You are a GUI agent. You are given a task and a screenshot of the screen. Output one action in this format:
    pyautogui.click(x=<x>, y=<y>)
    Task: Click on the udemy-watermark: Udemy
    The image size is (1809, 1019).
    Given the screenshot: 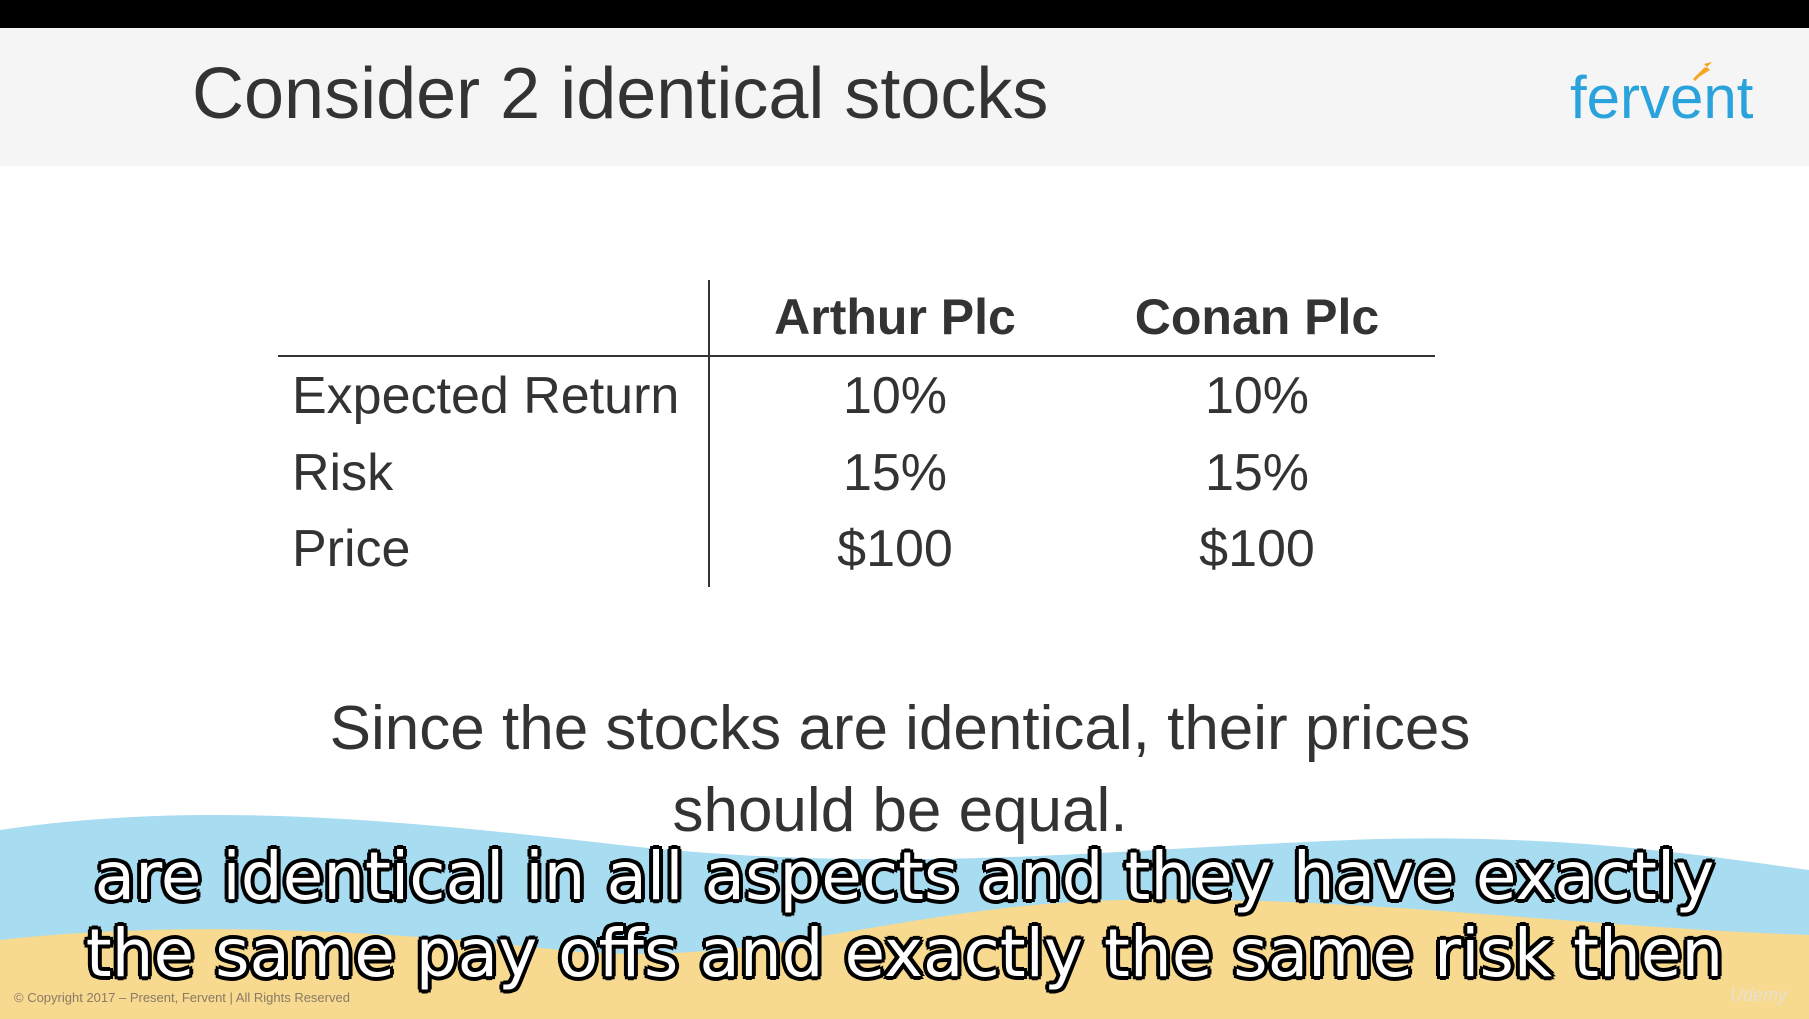 What is the action you would take?
    pyautogui.click(x=1759, y=995)
    